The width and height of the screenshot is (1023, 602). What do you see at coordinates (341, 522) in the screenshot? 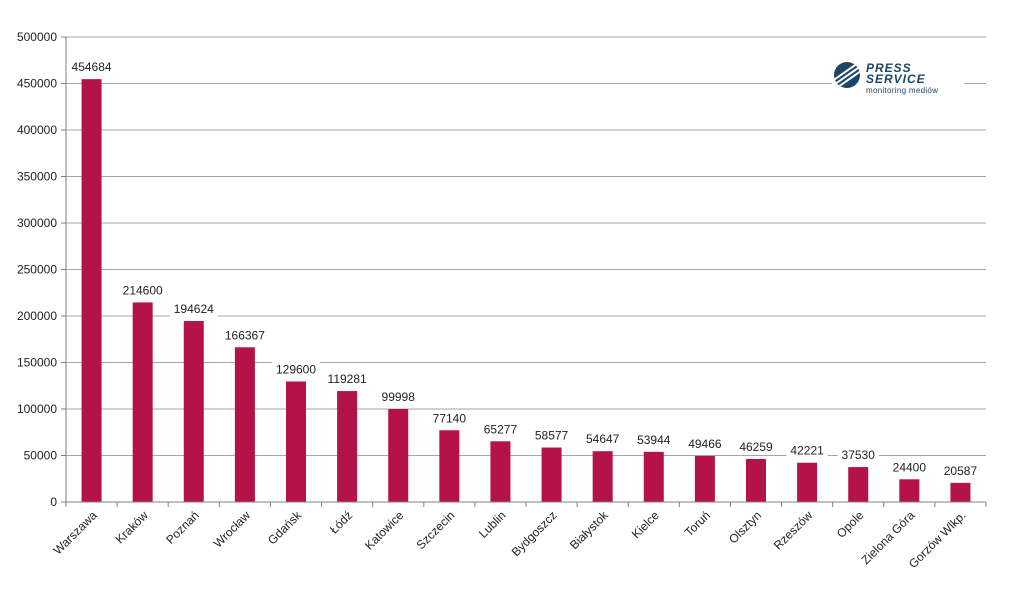
I see `x-tick-label: Łódź` at bounding box center [341, 522].